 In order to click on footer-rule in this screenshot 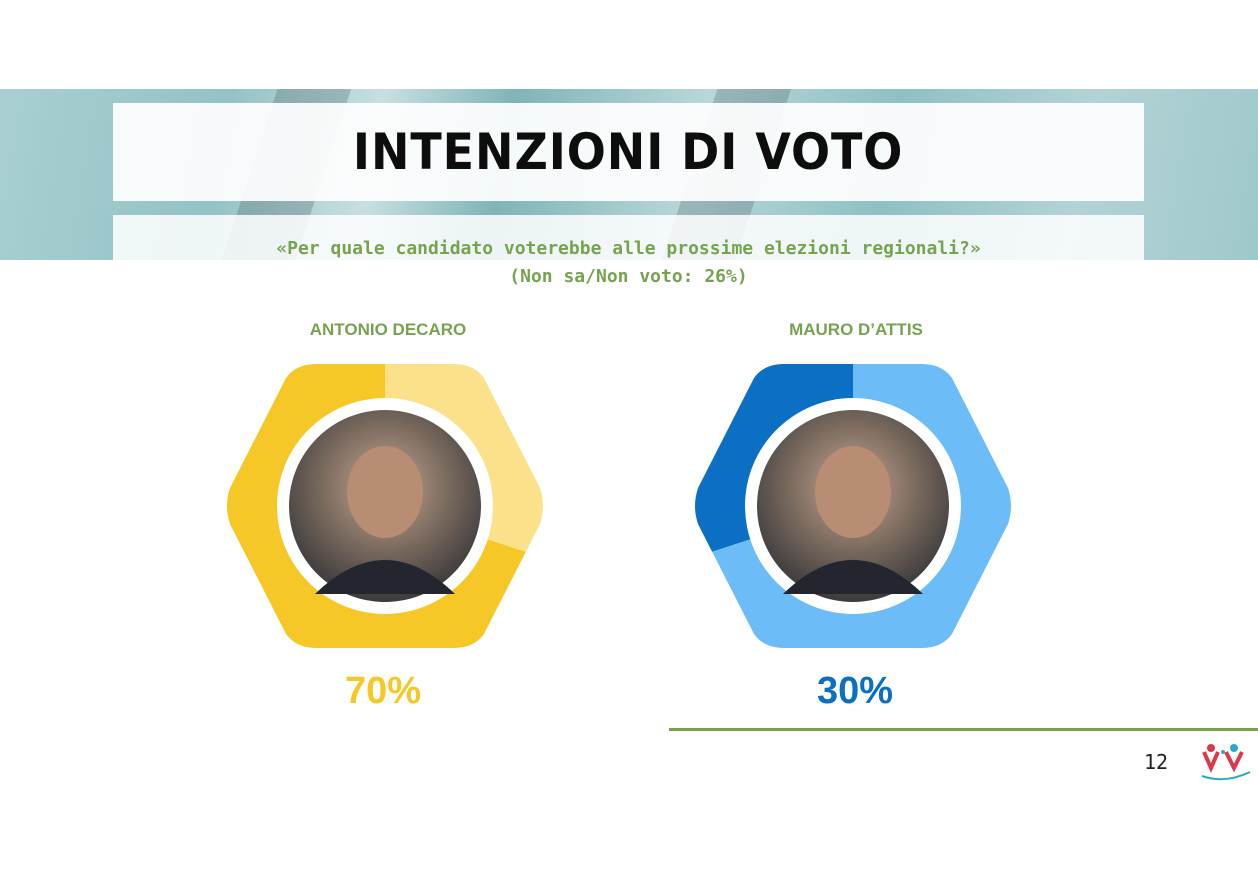, I will do `click(963, 729)`.